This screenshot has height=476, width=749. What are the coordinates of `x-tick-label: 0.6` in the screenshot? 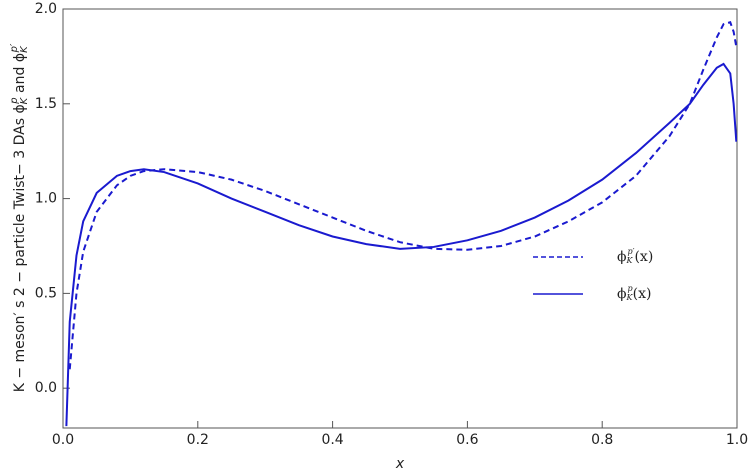 It's located at (467, 440).